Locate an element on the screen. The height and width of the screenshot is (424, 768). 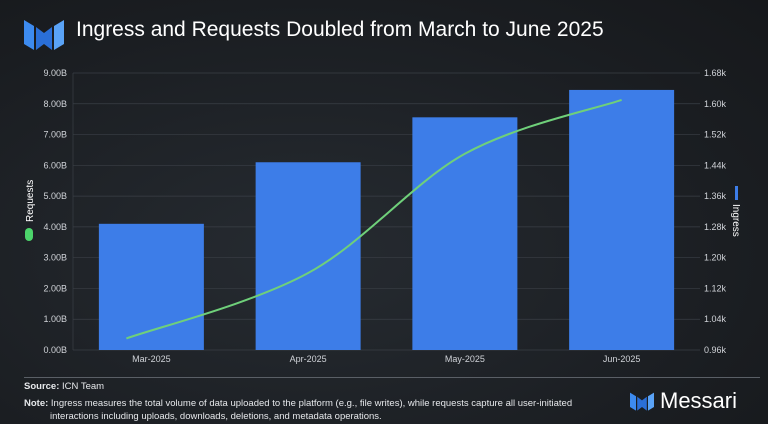
right-axis-label: Ingress is located at coordinates (735, 220).